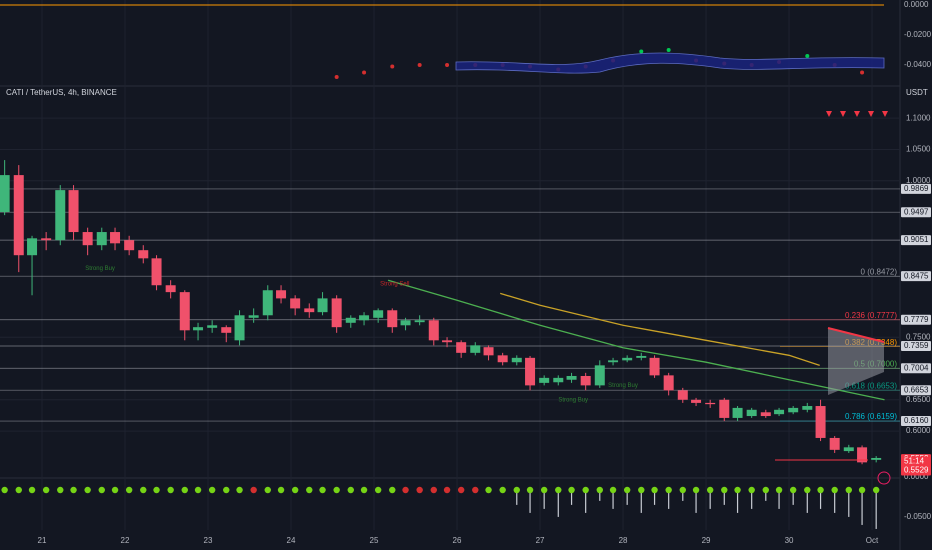 This screenshot has width=932, height=550. I want to click on price-label-box, so click(916, 470).